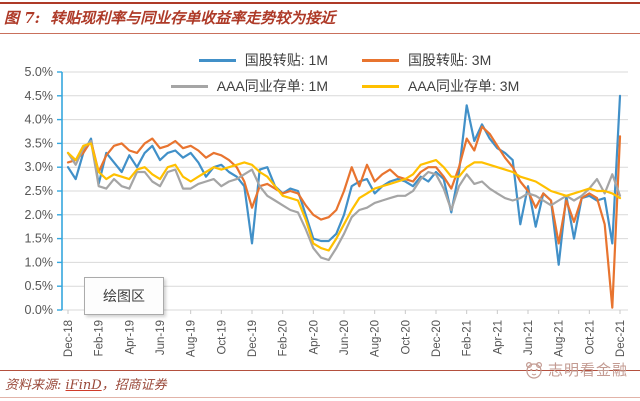 The height and width of the screenshot is (401, 640). I want to click on legend-row-2: AAA同业存单: 1M AAA同业存单: 3M, so click(345, 86).